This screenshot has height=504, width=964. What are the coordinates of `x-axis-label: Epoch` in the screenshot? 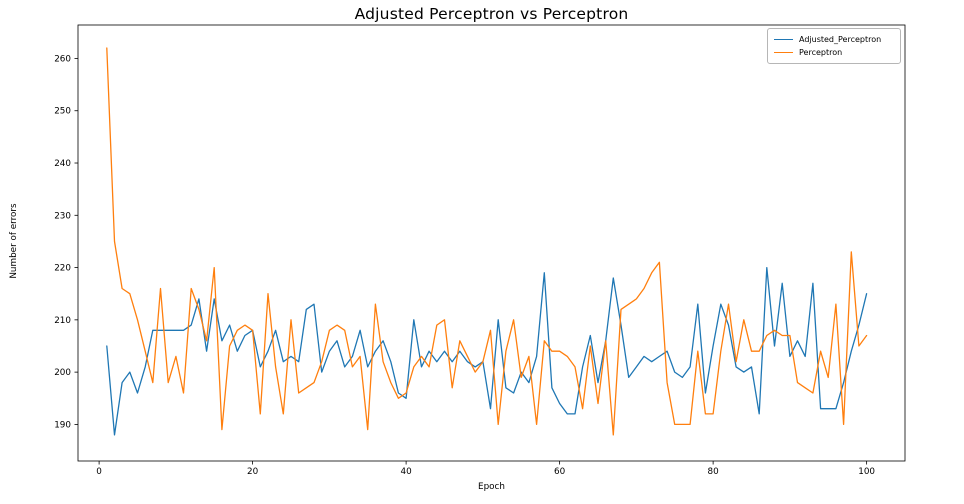 It's located at (491, 487).